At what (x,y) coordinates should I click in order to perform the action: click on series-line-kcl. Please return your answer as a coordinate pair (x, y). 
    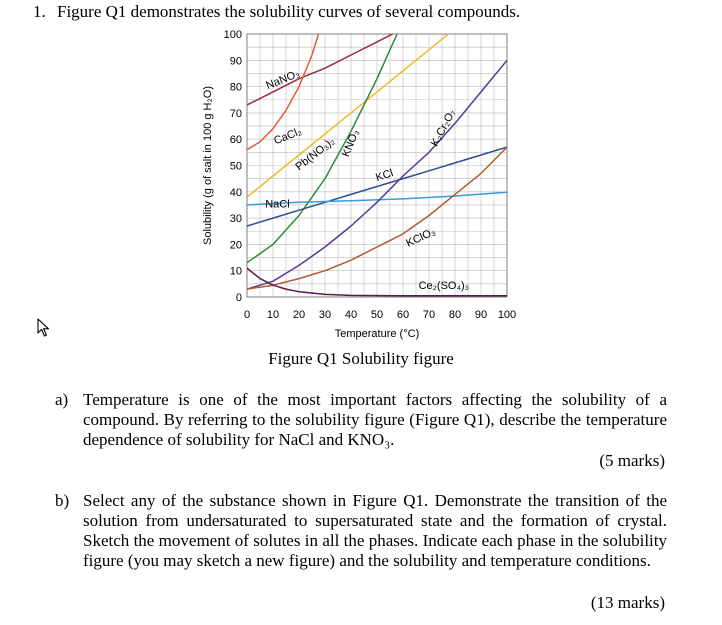
    Looking at the image, I should click on (377, 186).